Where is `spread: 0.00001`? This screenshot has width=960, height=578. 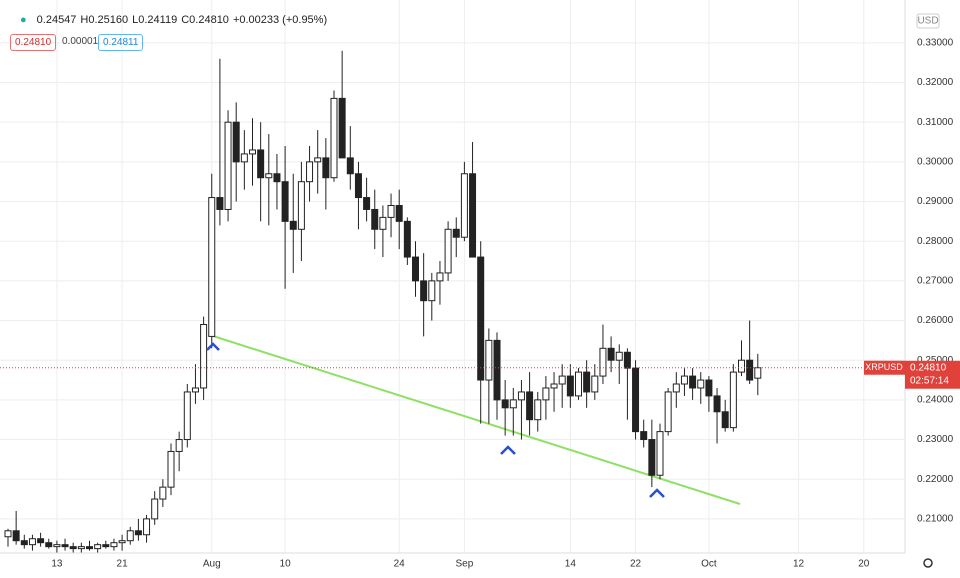
spread: 0.00001 is located at coordinates (80, 41).